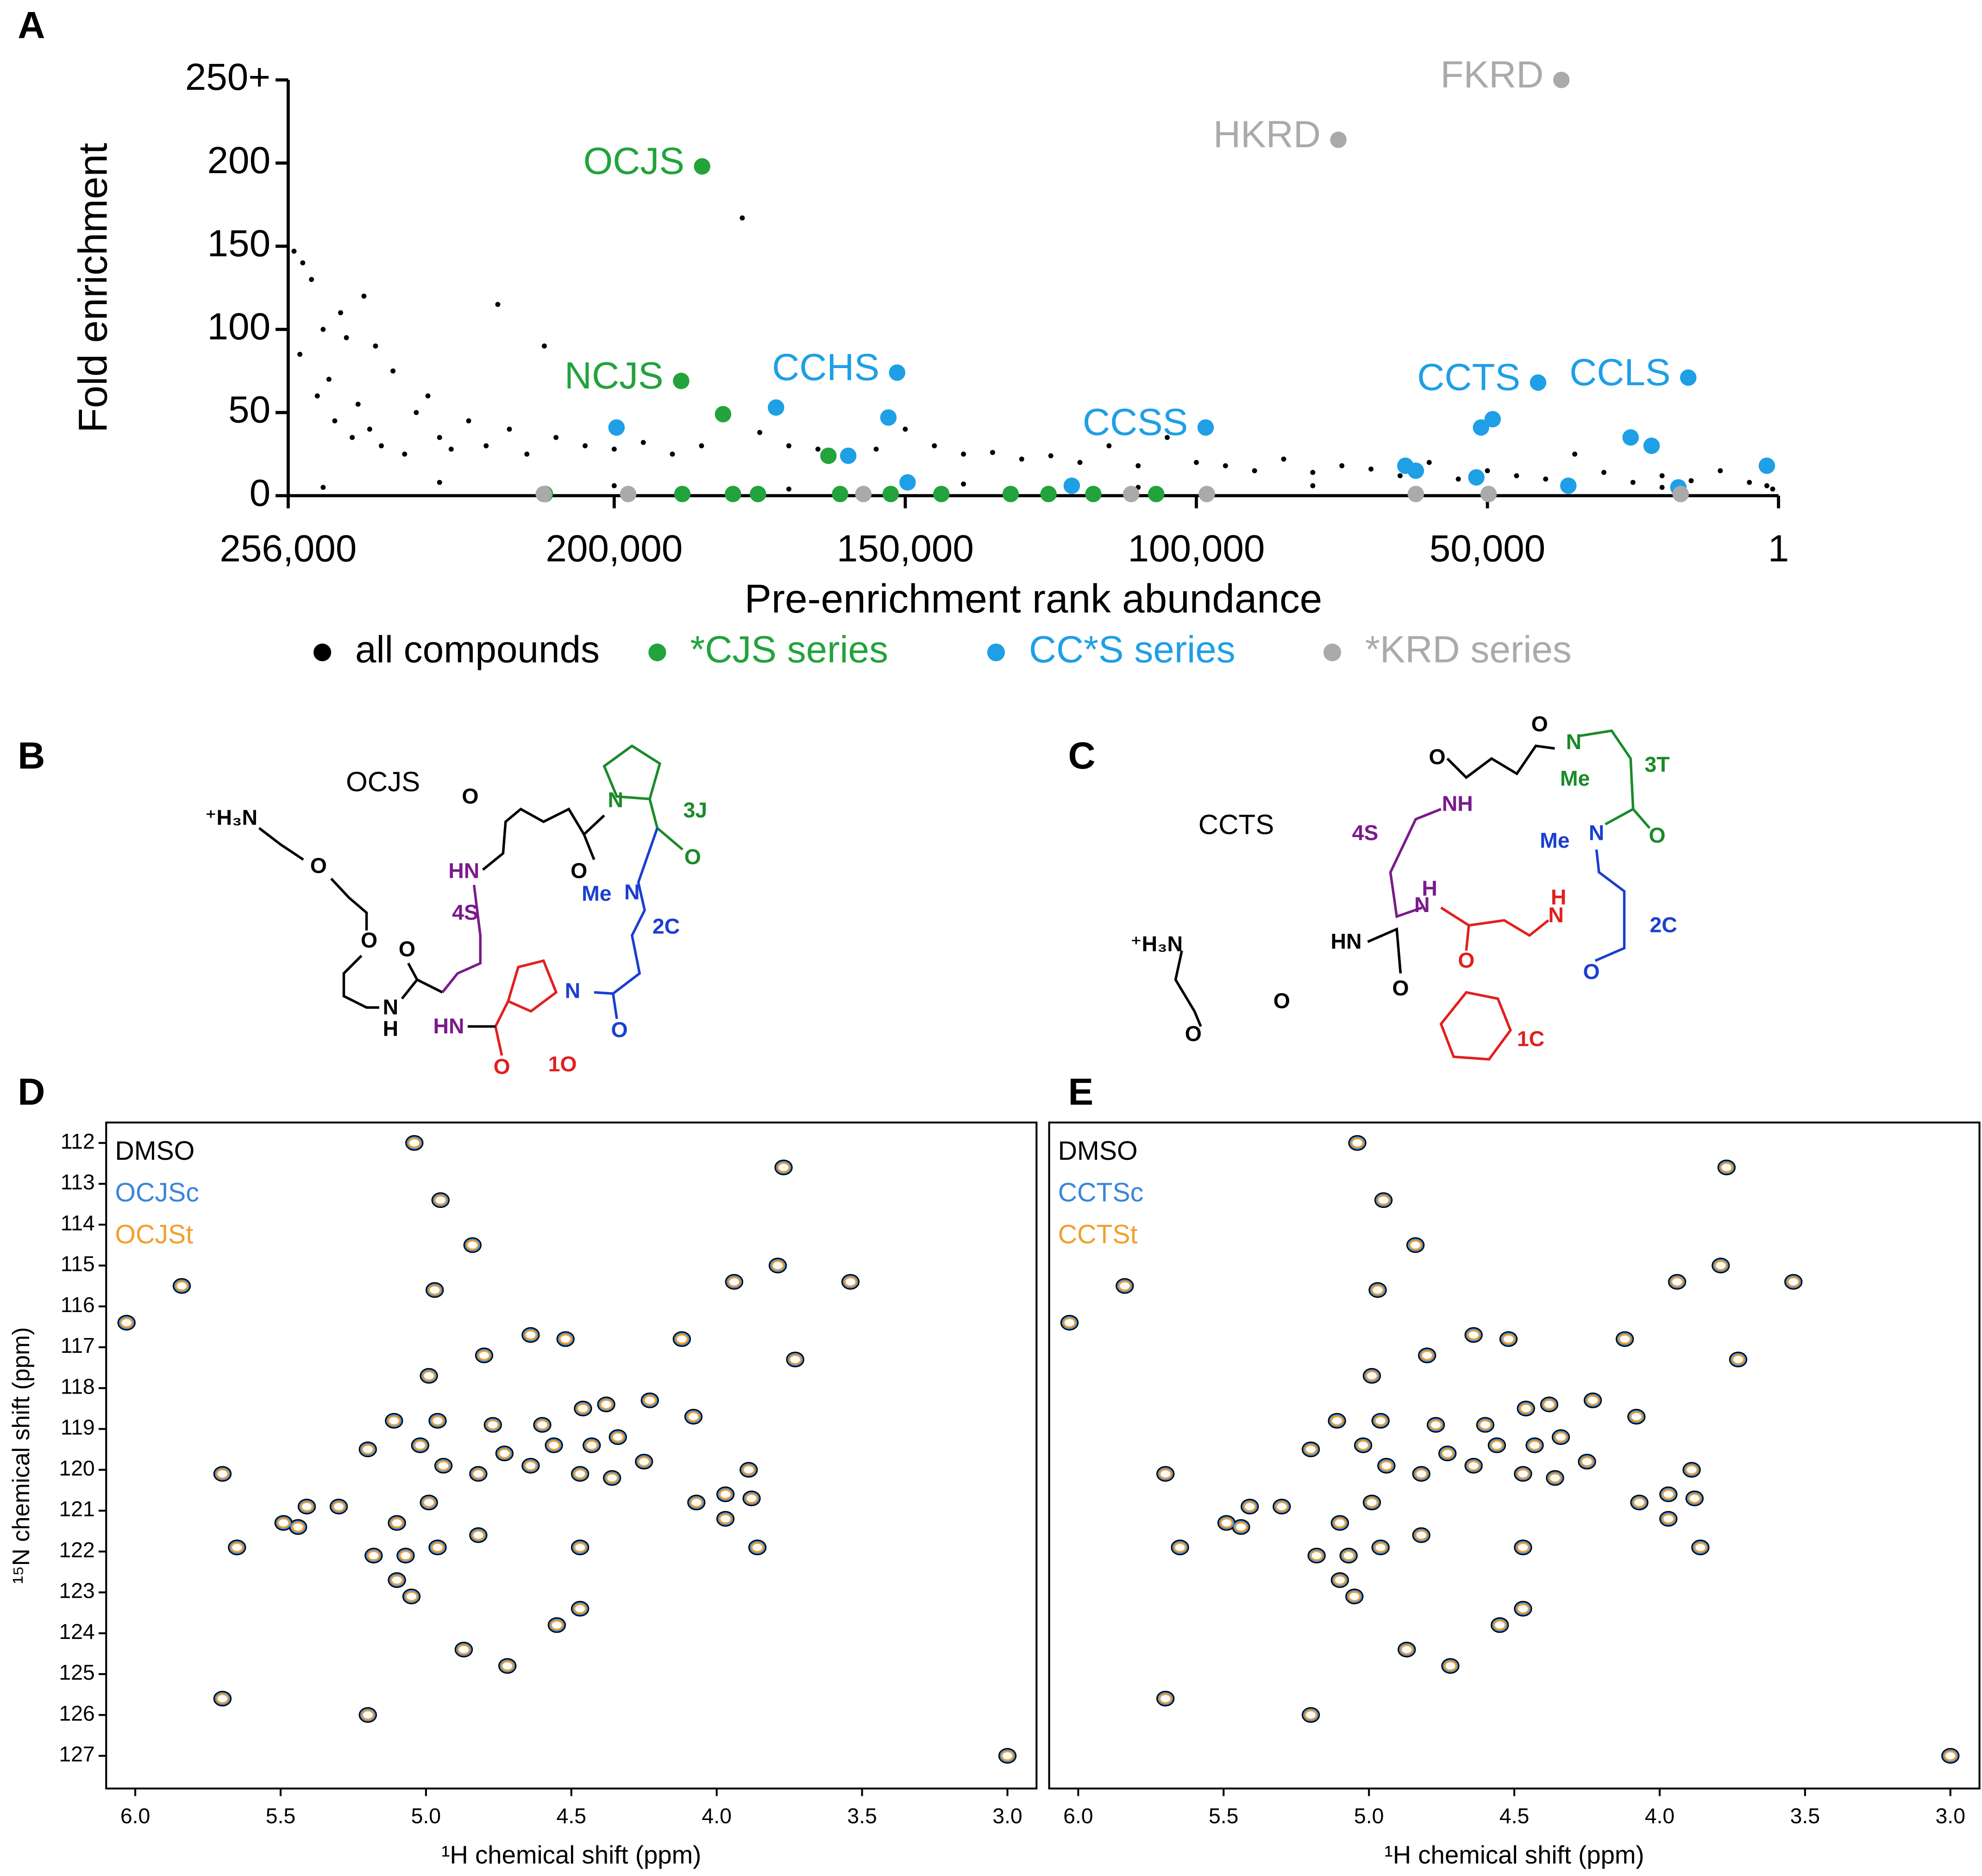  What do you see at coordinates (78, 1305) in the screenshot?
I see `y-tick-label: 116` at bounding box center [78, 1305].